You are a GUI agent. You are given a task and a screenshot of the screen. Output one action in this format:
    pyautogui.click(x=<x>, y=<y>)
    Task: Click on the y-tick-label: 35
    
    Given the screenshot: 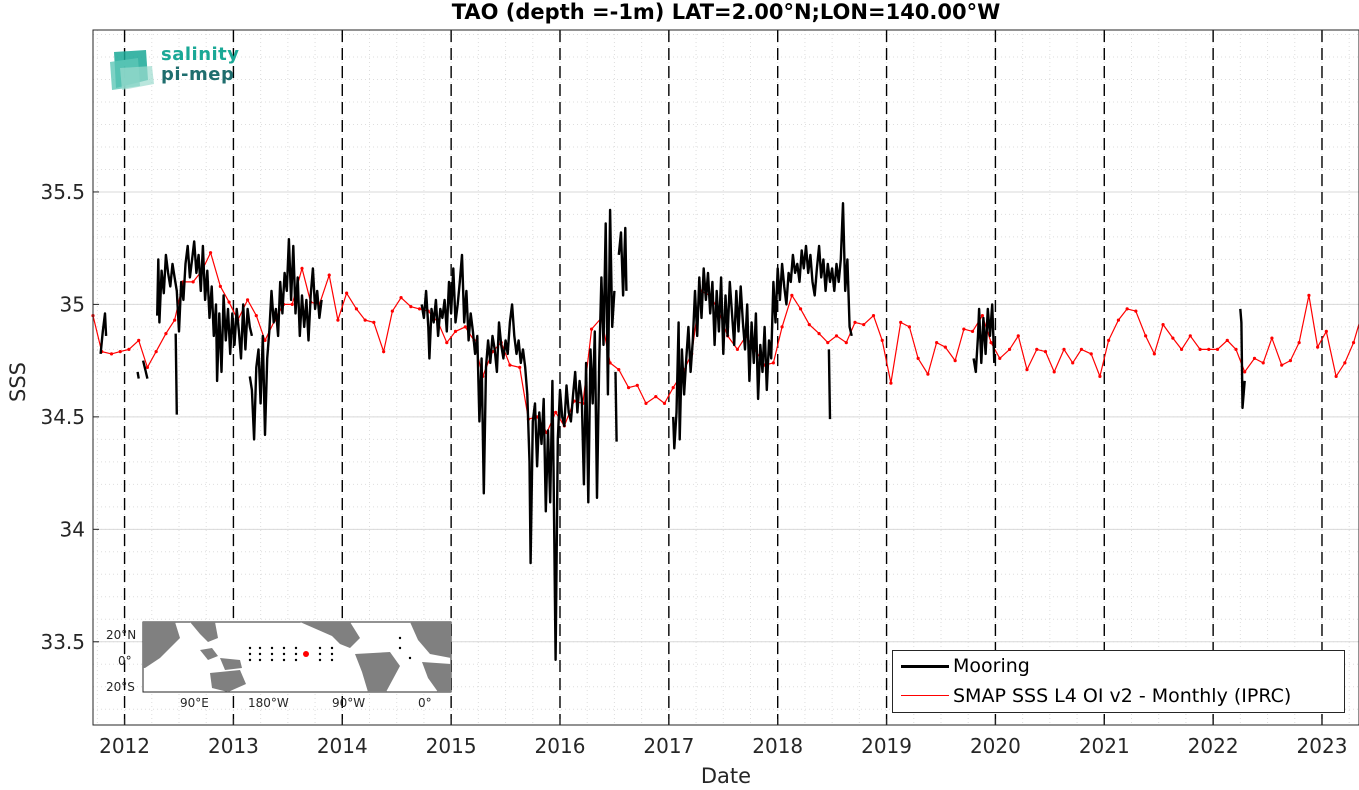 What is the action you would take?
    pyautogui.click(x=72, y=304)
    